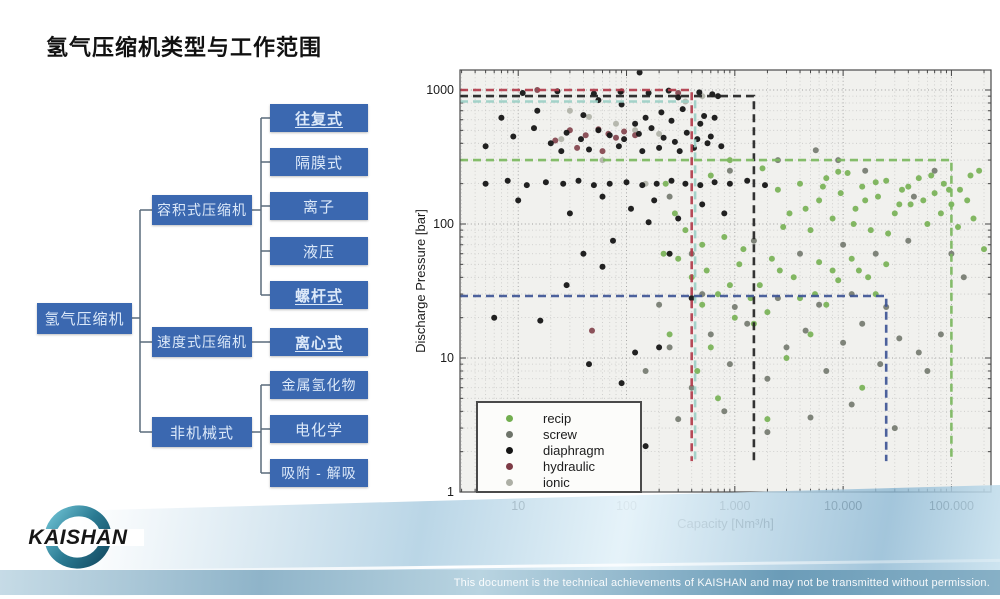 The height and width of the screenshot is (599, 1000). I want to click on legend-item-diaphragm: diaphragm, so click(573, 450).